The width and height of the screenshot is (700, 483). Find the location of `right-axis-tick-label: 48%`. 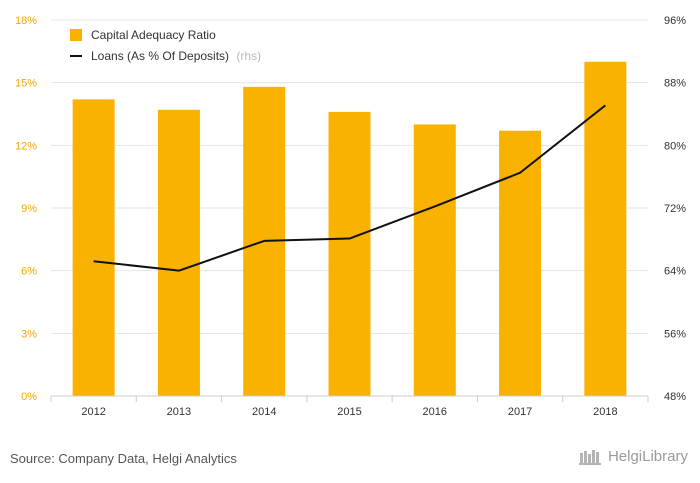

right-axis-tick-label: 48% is located at coordinates (675, 397).